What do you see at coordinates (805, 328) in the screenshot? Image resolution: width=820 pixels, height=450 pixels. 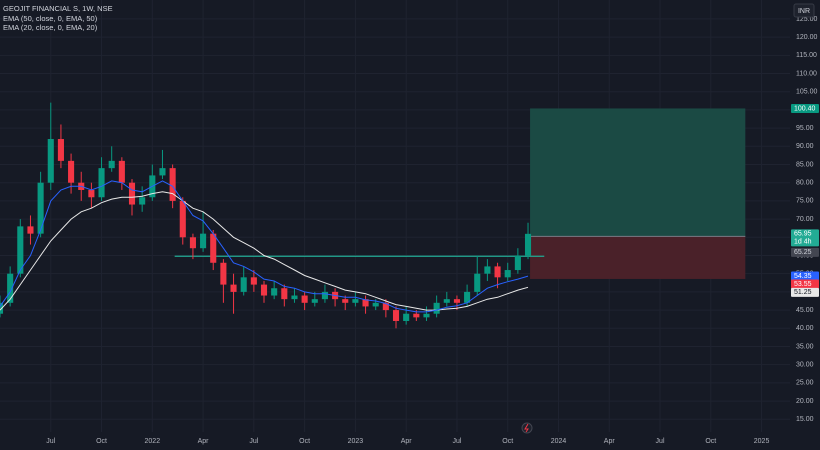 I see `y-tick-label: 40.00` at bounding box center [805, 328].